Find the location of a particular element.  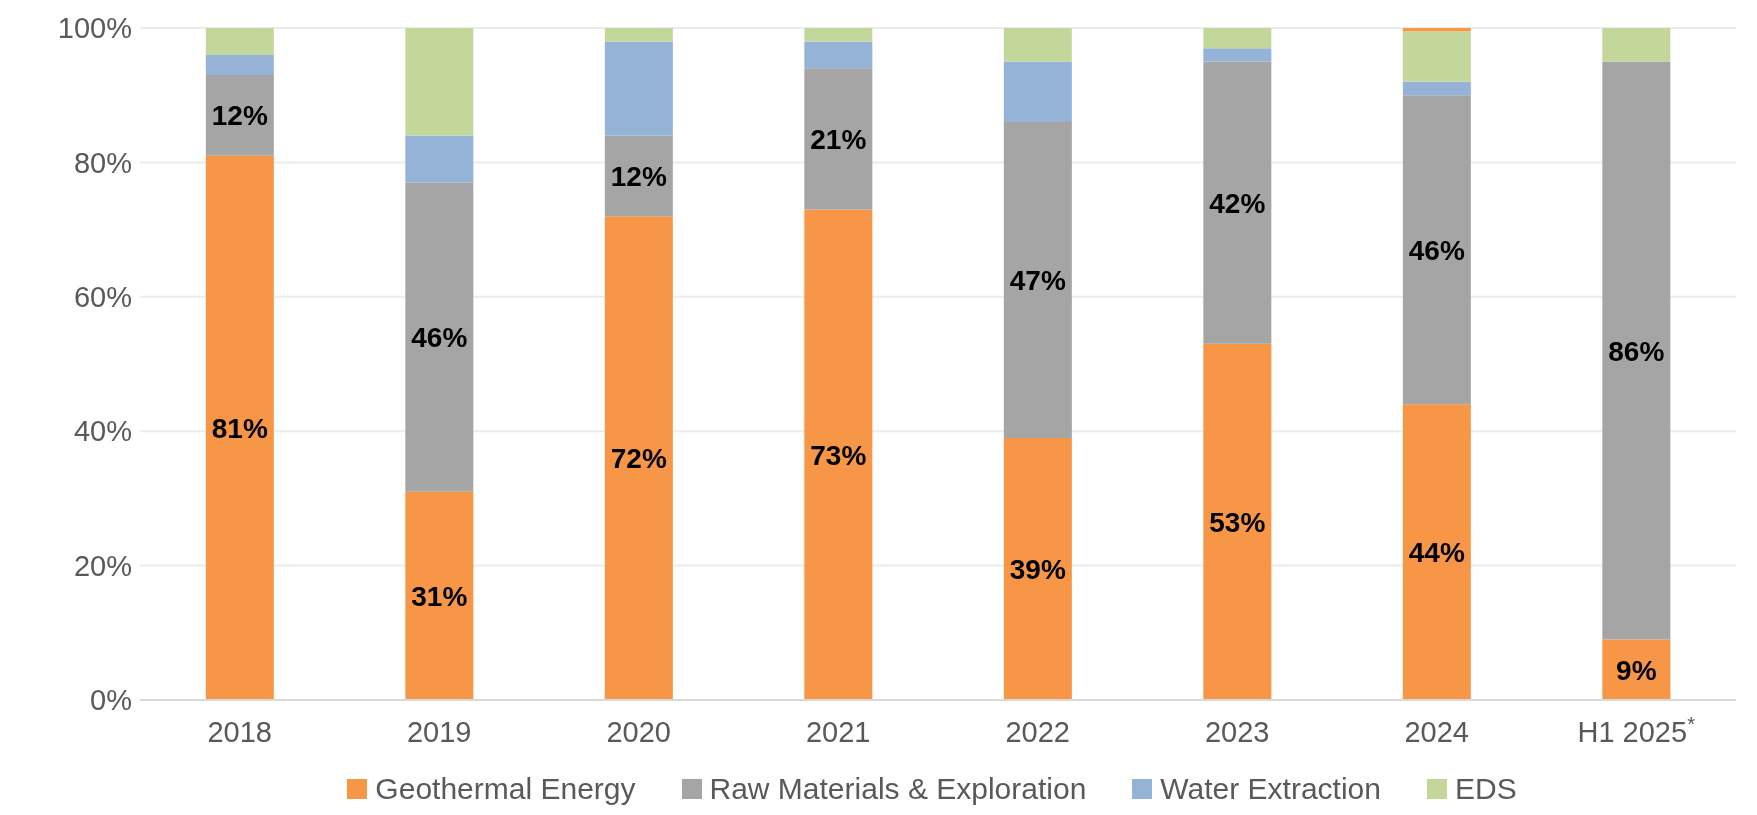

x-tick-label: 2019 is located at coordinates (439, 732).